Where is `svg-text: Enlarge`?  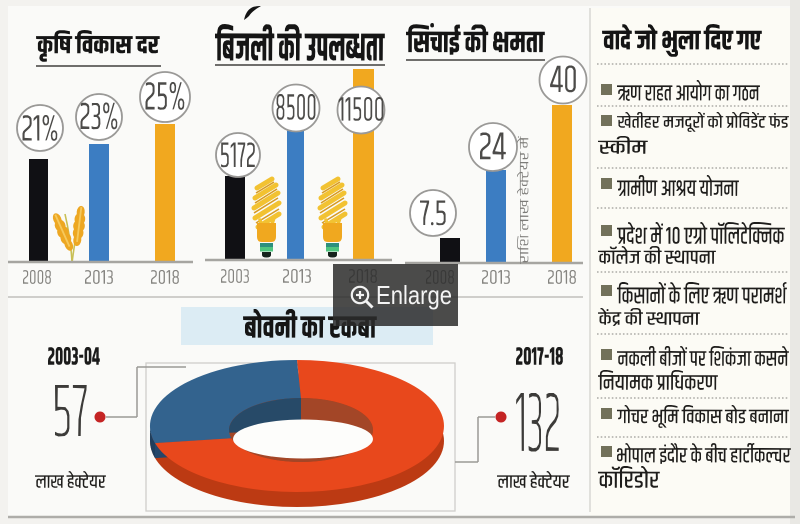 svg-text: Enlarge is located at coordinates (414, 295).